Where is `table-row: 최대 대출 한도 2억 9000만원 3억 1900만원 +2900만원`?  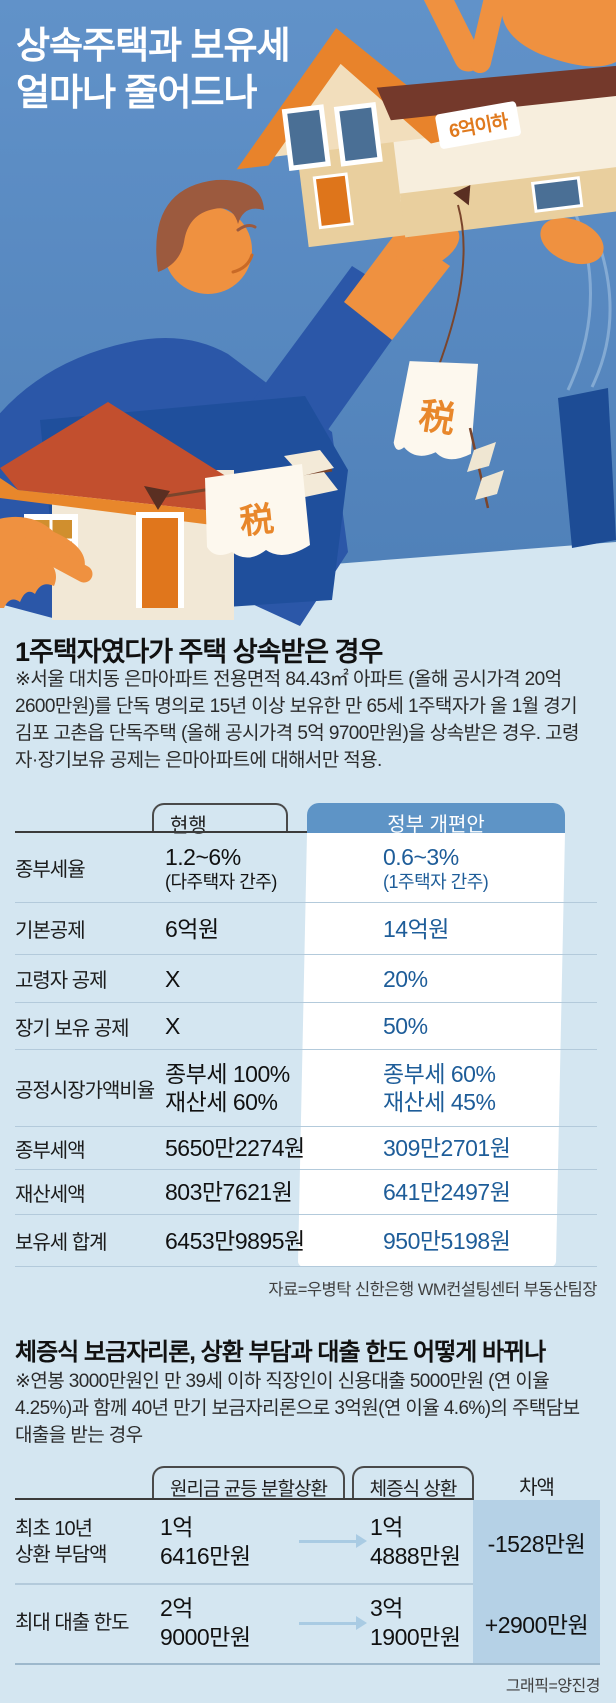
table-row: 최대 대출 한도 2억 9000만원 3억 1900만원 +2900만원 is located at coordinates (307, 1623).